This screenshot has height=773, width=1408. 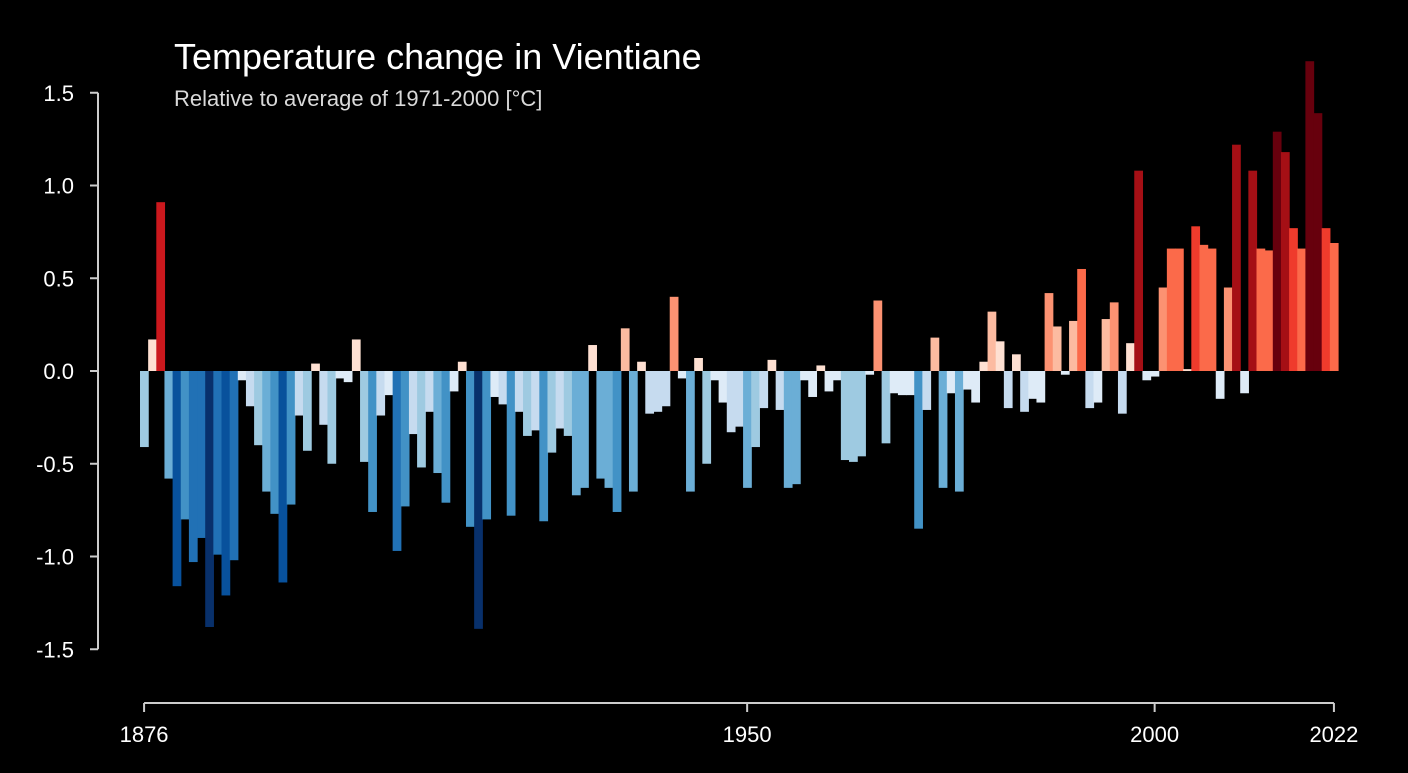 What do you see at coordinates (845, 416) in the screenshot?
I see `bar-1962` at bounding box center [845, 416].